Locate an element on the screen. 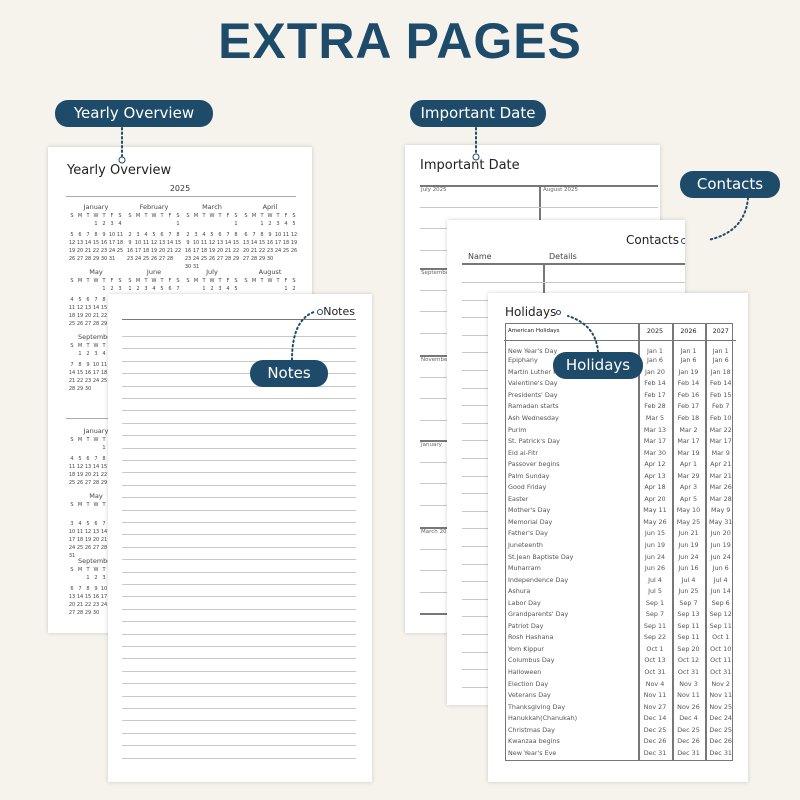 The image size is (800, 800). holiday-row: Eid al-Fitr Mar 30 Mar 19 Mar 9 is located at coordinates (620, 453).